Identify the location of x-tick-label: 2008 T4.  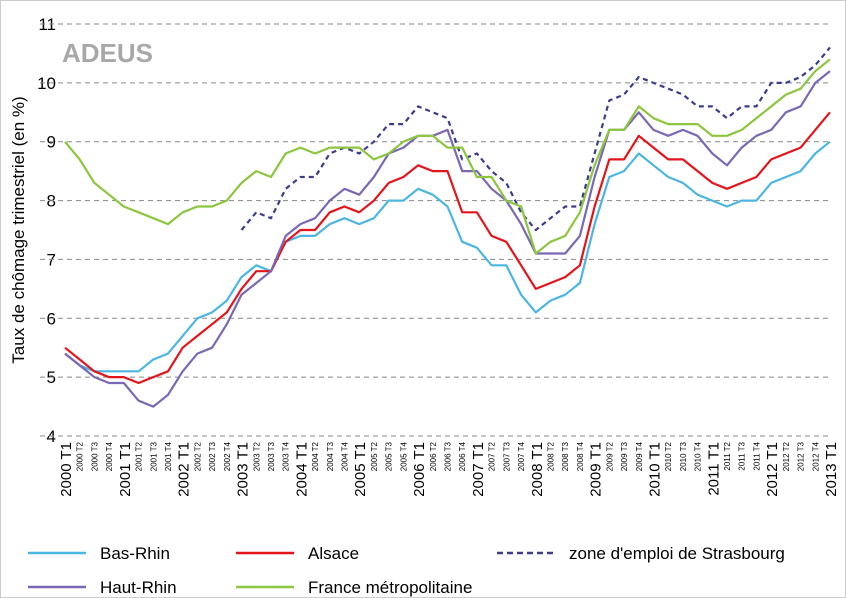
(580, 456).